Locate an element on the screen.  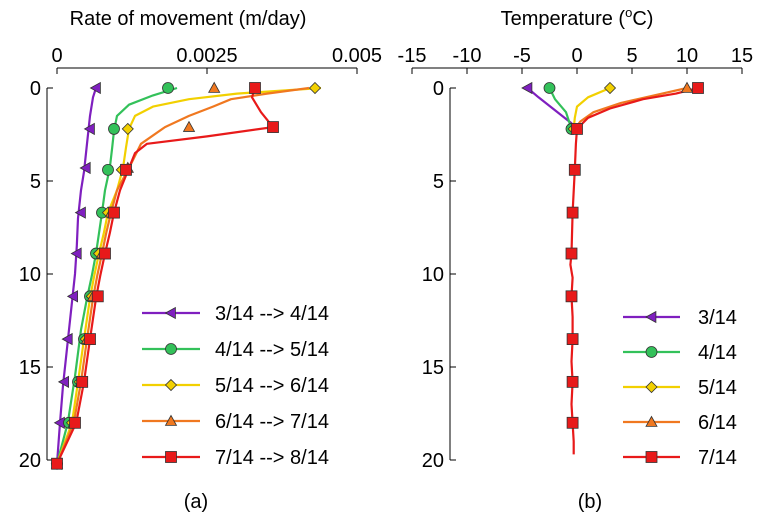
legend-label: 4/14 --> 5/14 is located at coordinates (272, 350).